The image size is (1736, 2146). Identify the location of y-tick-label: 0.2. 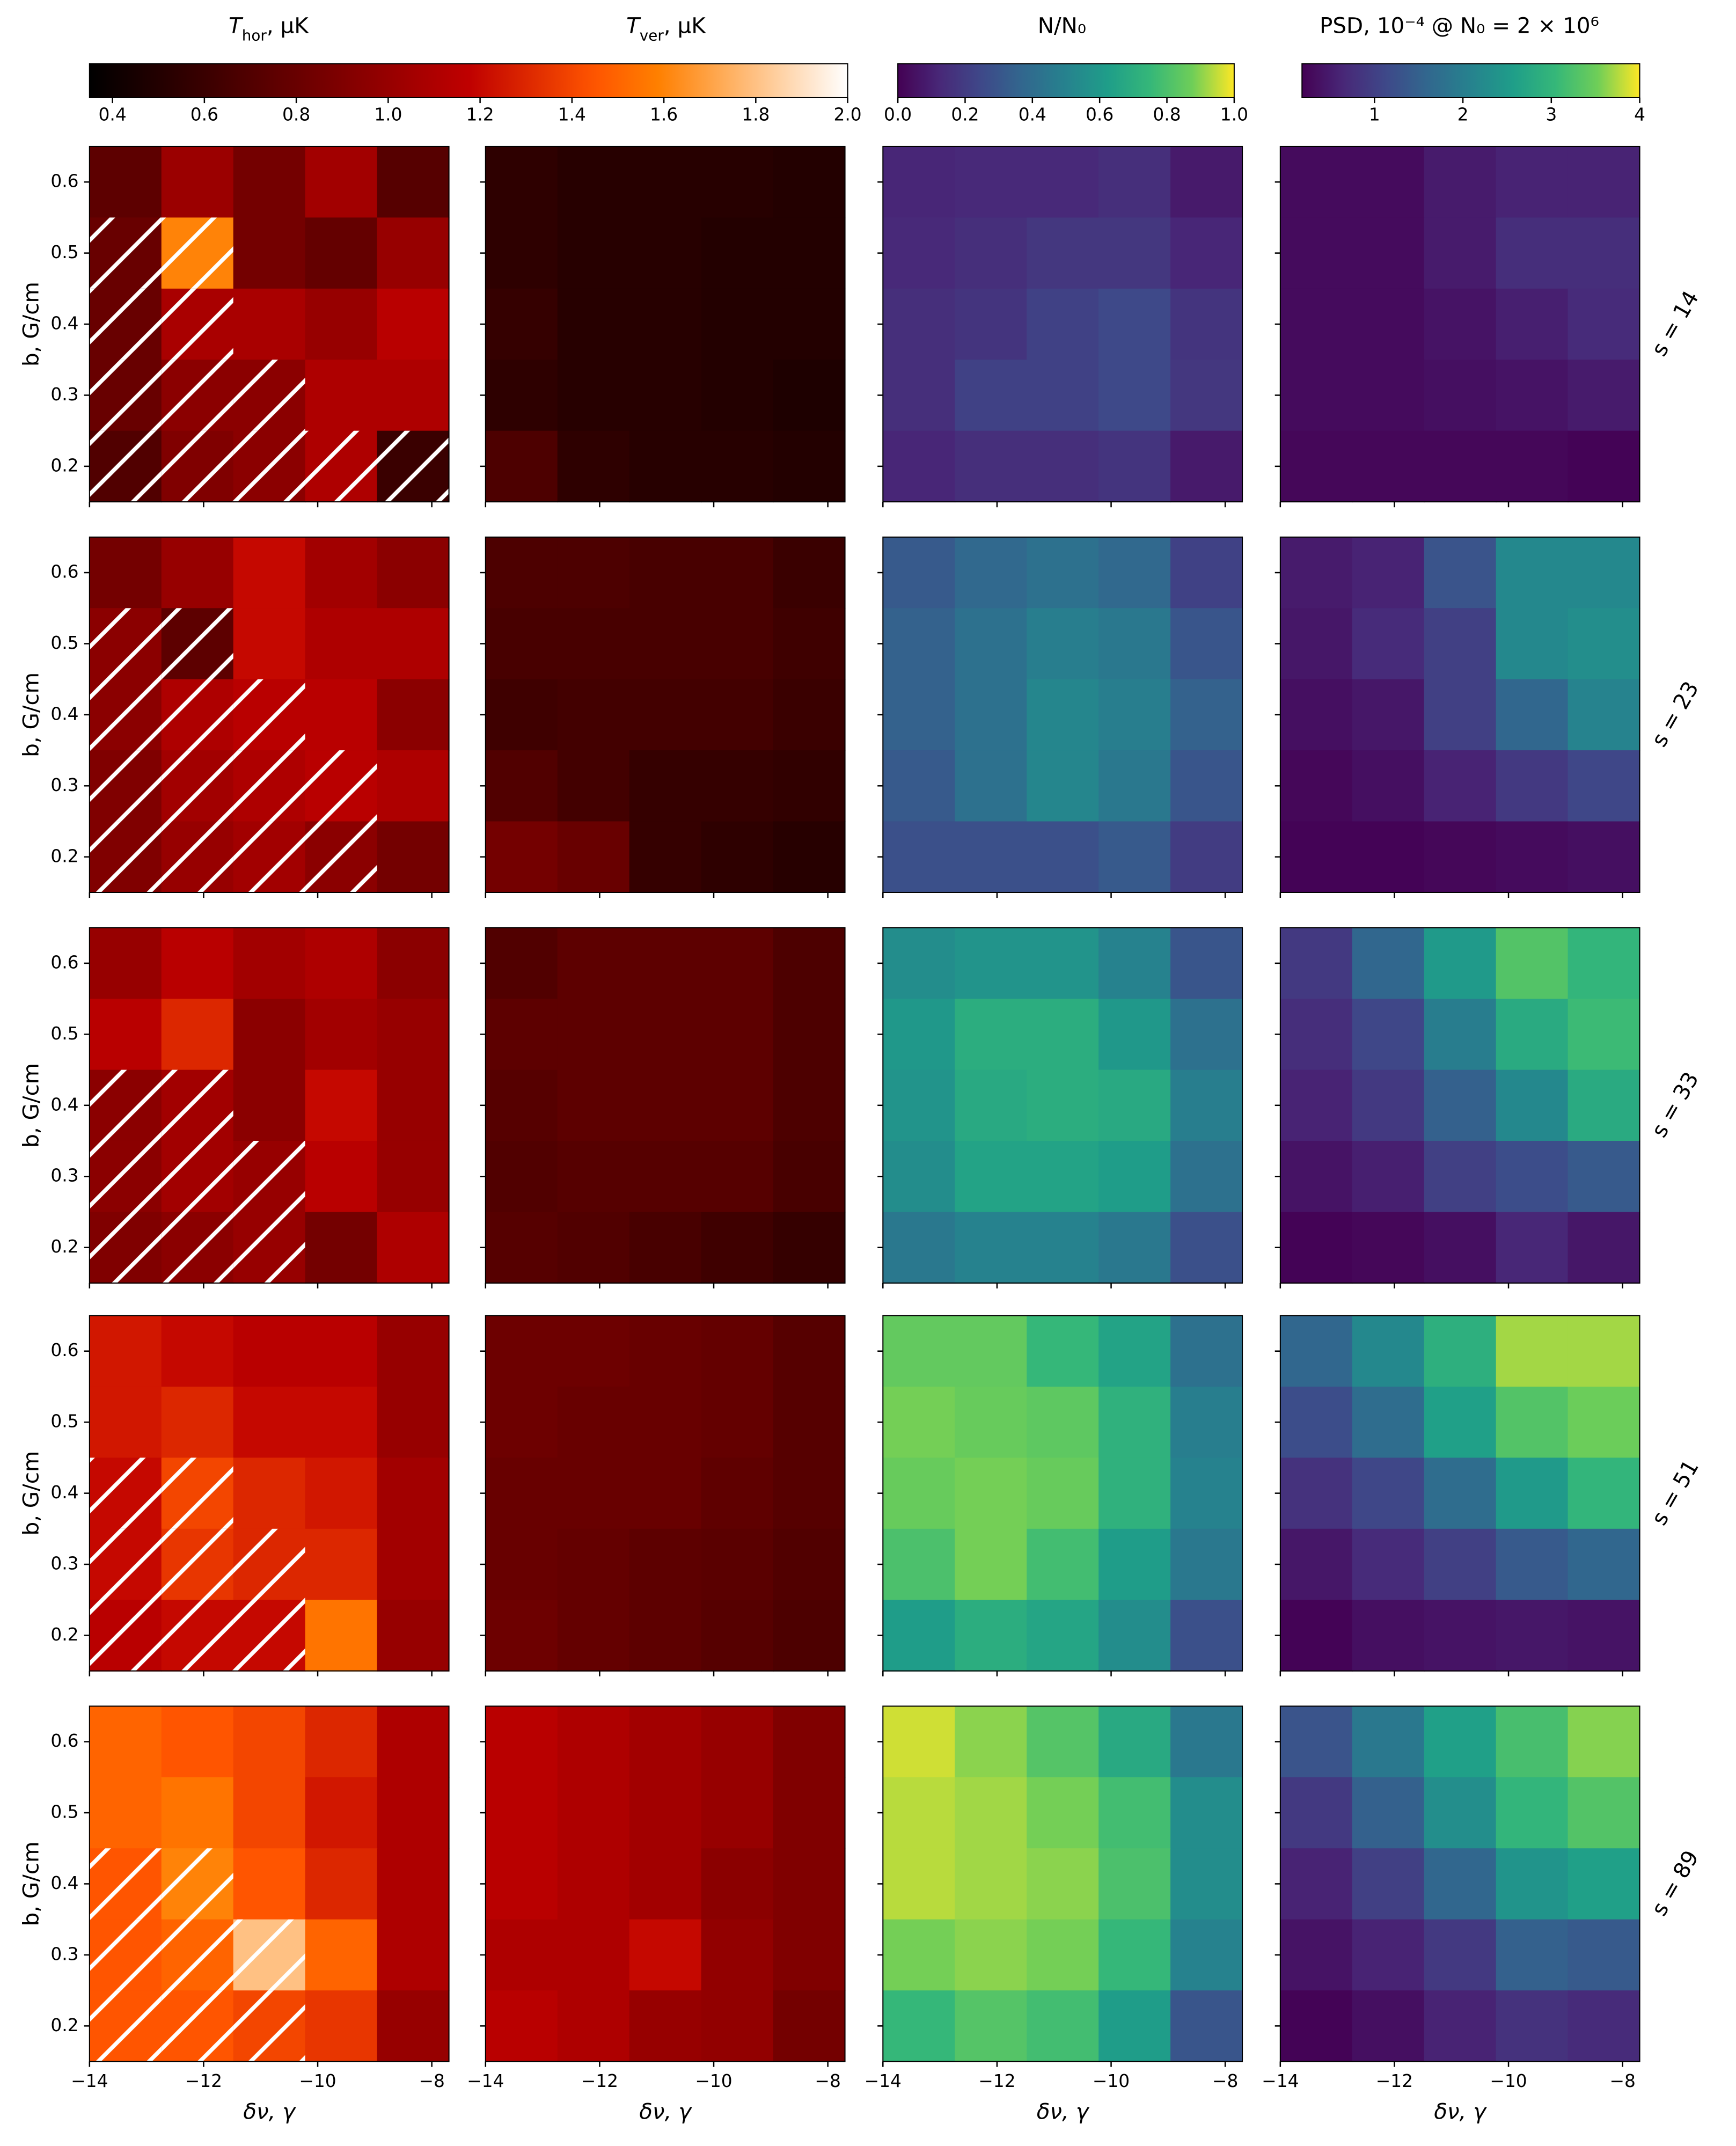
(64, 2025).